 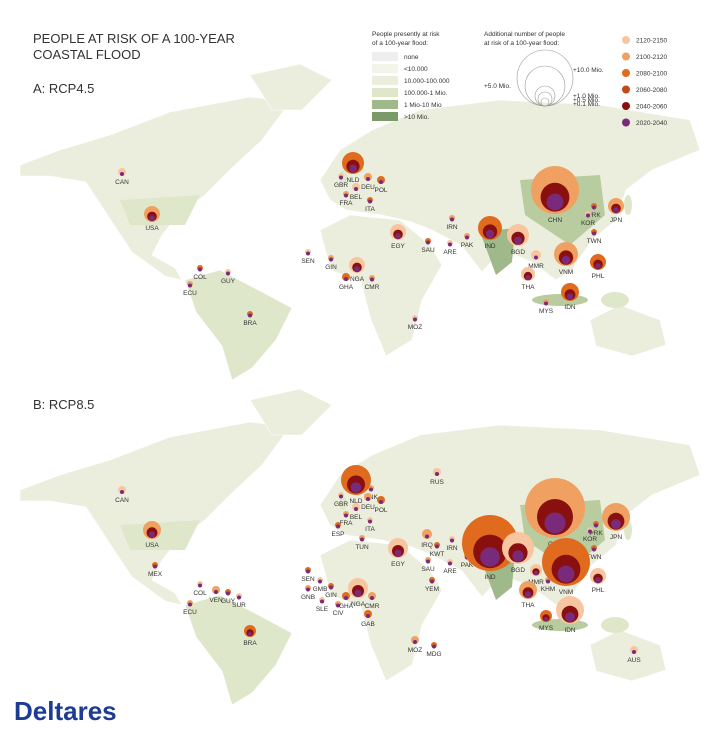 I want to click on legend-label: 10.000-100.000, so click(x=427, y=81).